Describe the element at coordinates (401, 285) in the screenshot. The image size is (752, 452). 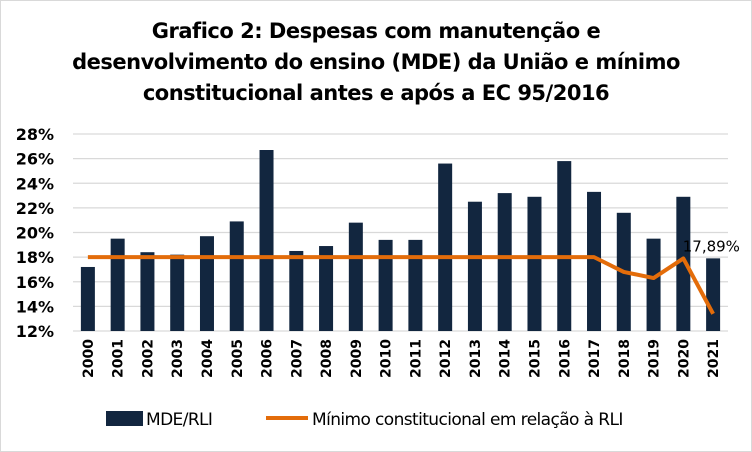
I see `line-series` at that location.